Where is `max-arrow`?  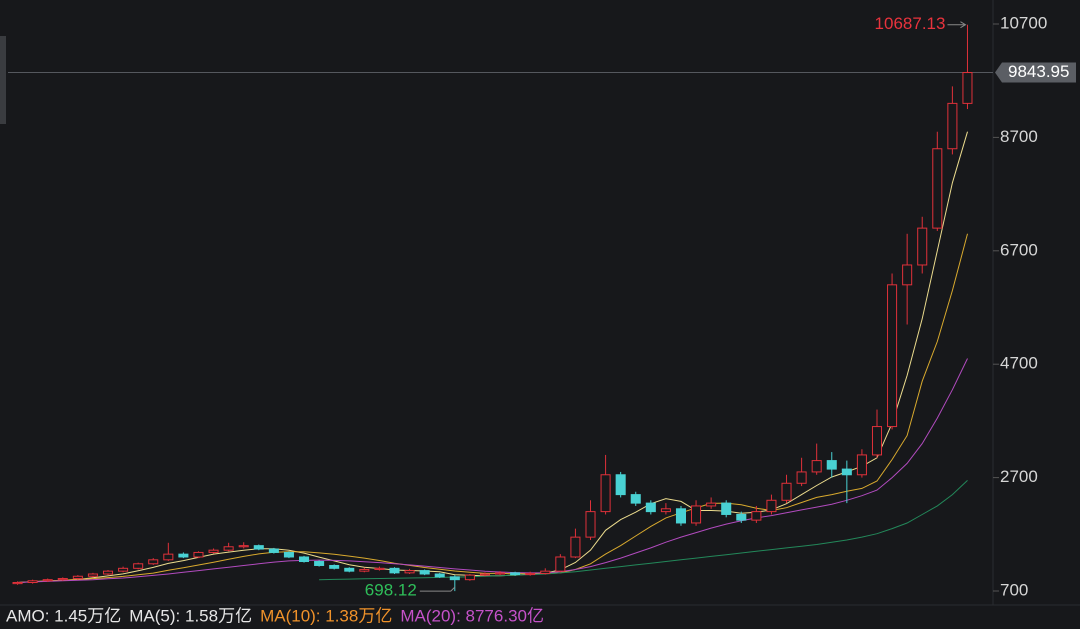 max-arrow is located at coordinates (957, 25).